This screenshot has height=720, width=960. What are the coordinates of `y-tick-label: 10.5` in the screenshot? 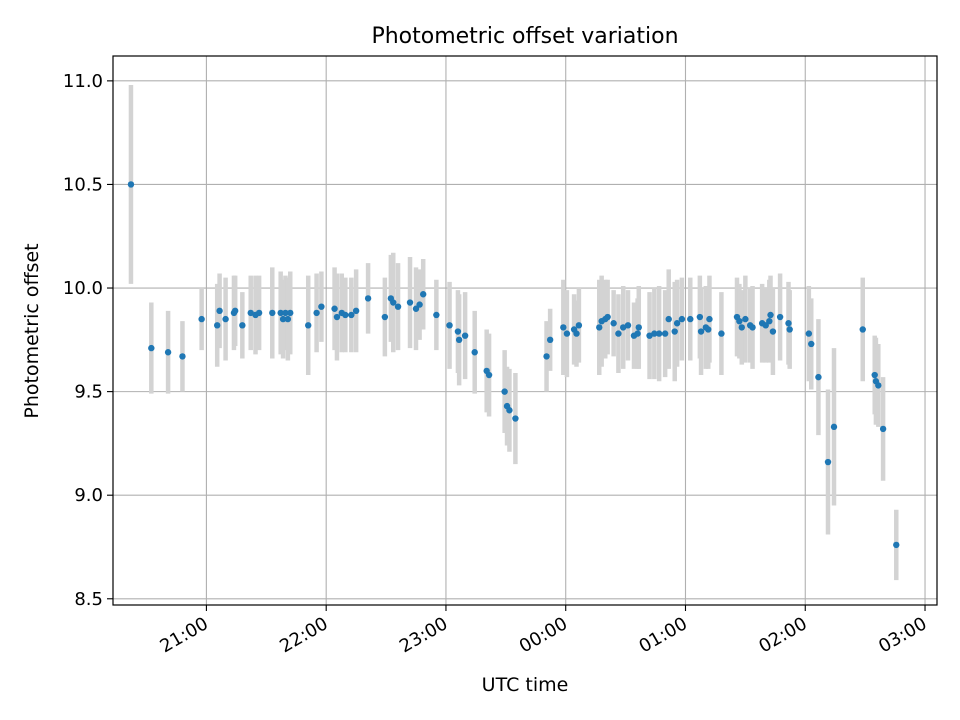 It's located at (83, 184).